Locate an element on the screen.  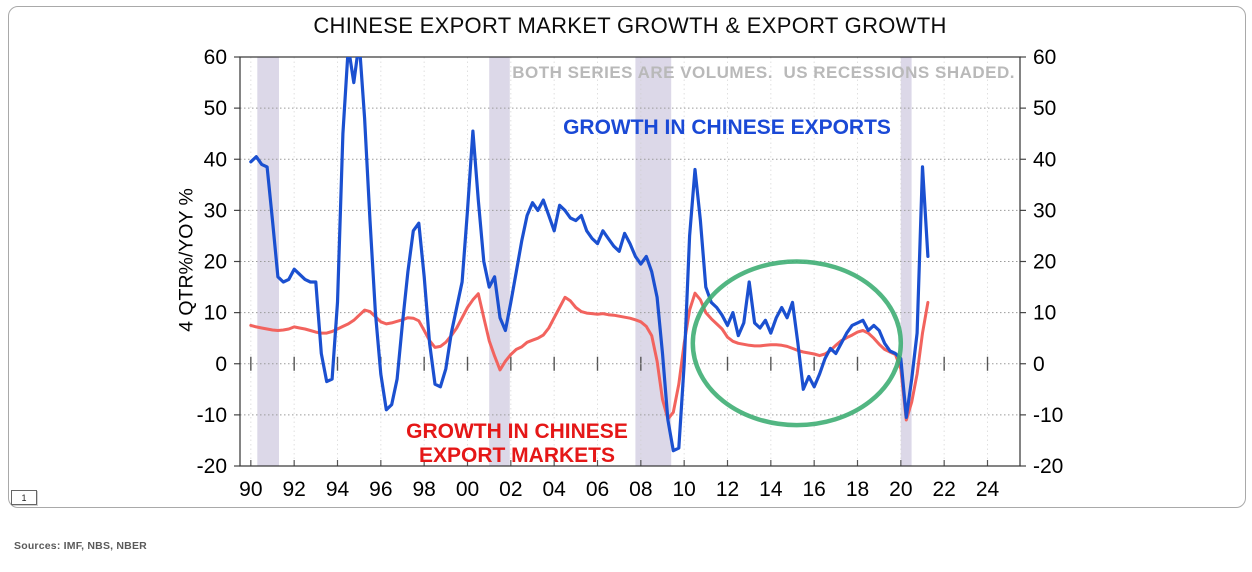
x-tick-label: 94 is located at coordinates (338, 489).